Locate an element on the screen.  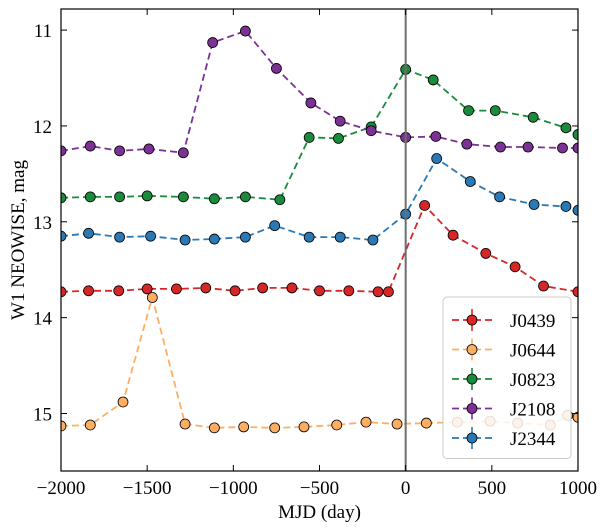
y-tick-label: 11 is located at coordinates (43, 31).